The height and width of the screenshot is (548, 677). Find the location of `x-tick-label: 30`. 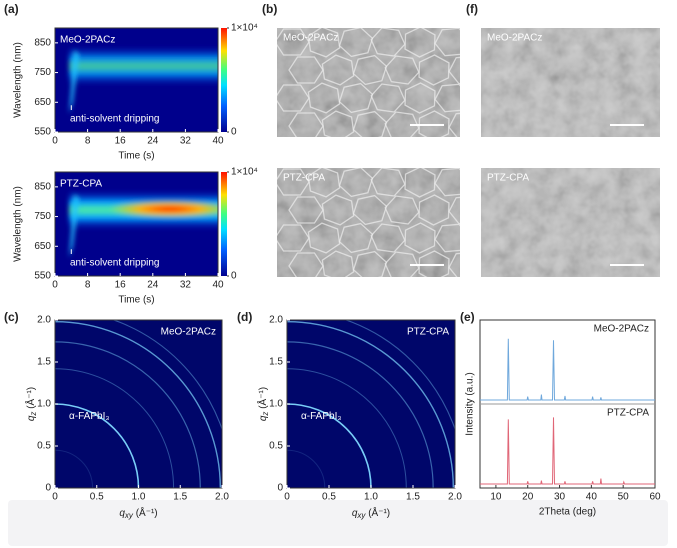

x-tick-label: 30 is located at coordinates (560, 497).